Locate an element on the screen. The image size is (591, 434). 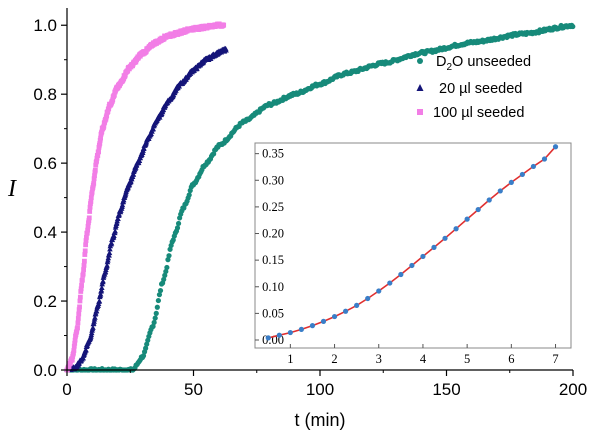
y-tick-label: 0.2 is located at coordinates (45, 301).